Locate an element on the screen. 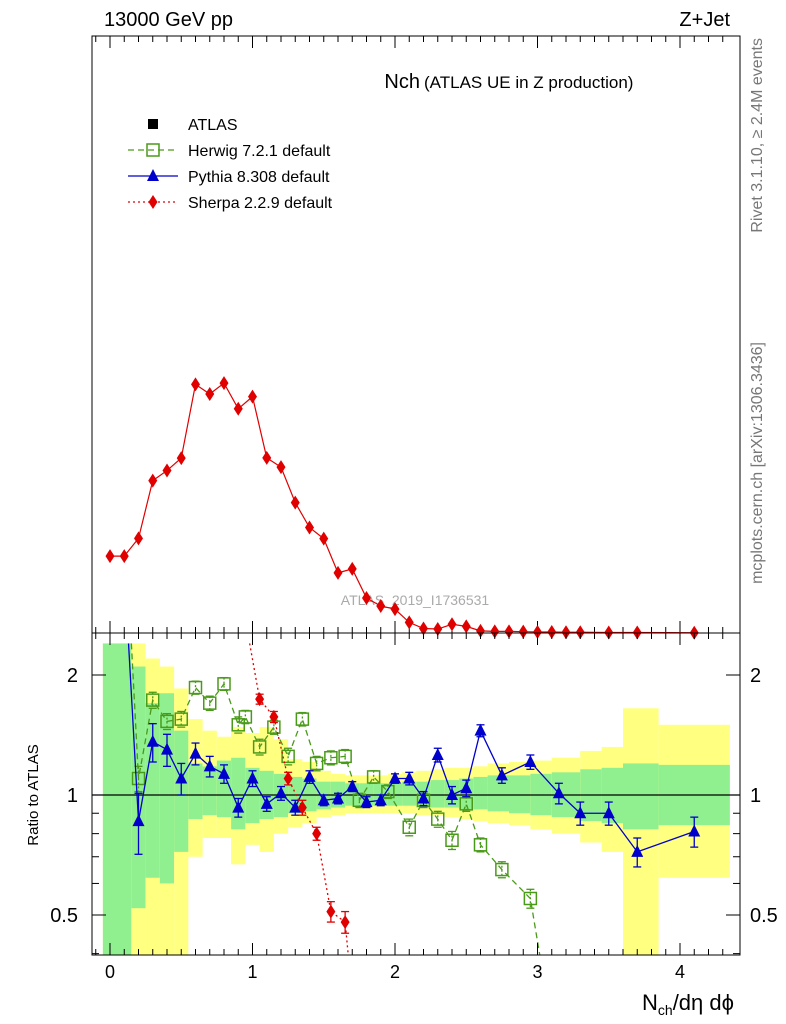 Image resolution: width=786 pixels, height=1024 pixels. ratio-ylabel: Ratio to ATLAS is located at coordinates (33, 794).